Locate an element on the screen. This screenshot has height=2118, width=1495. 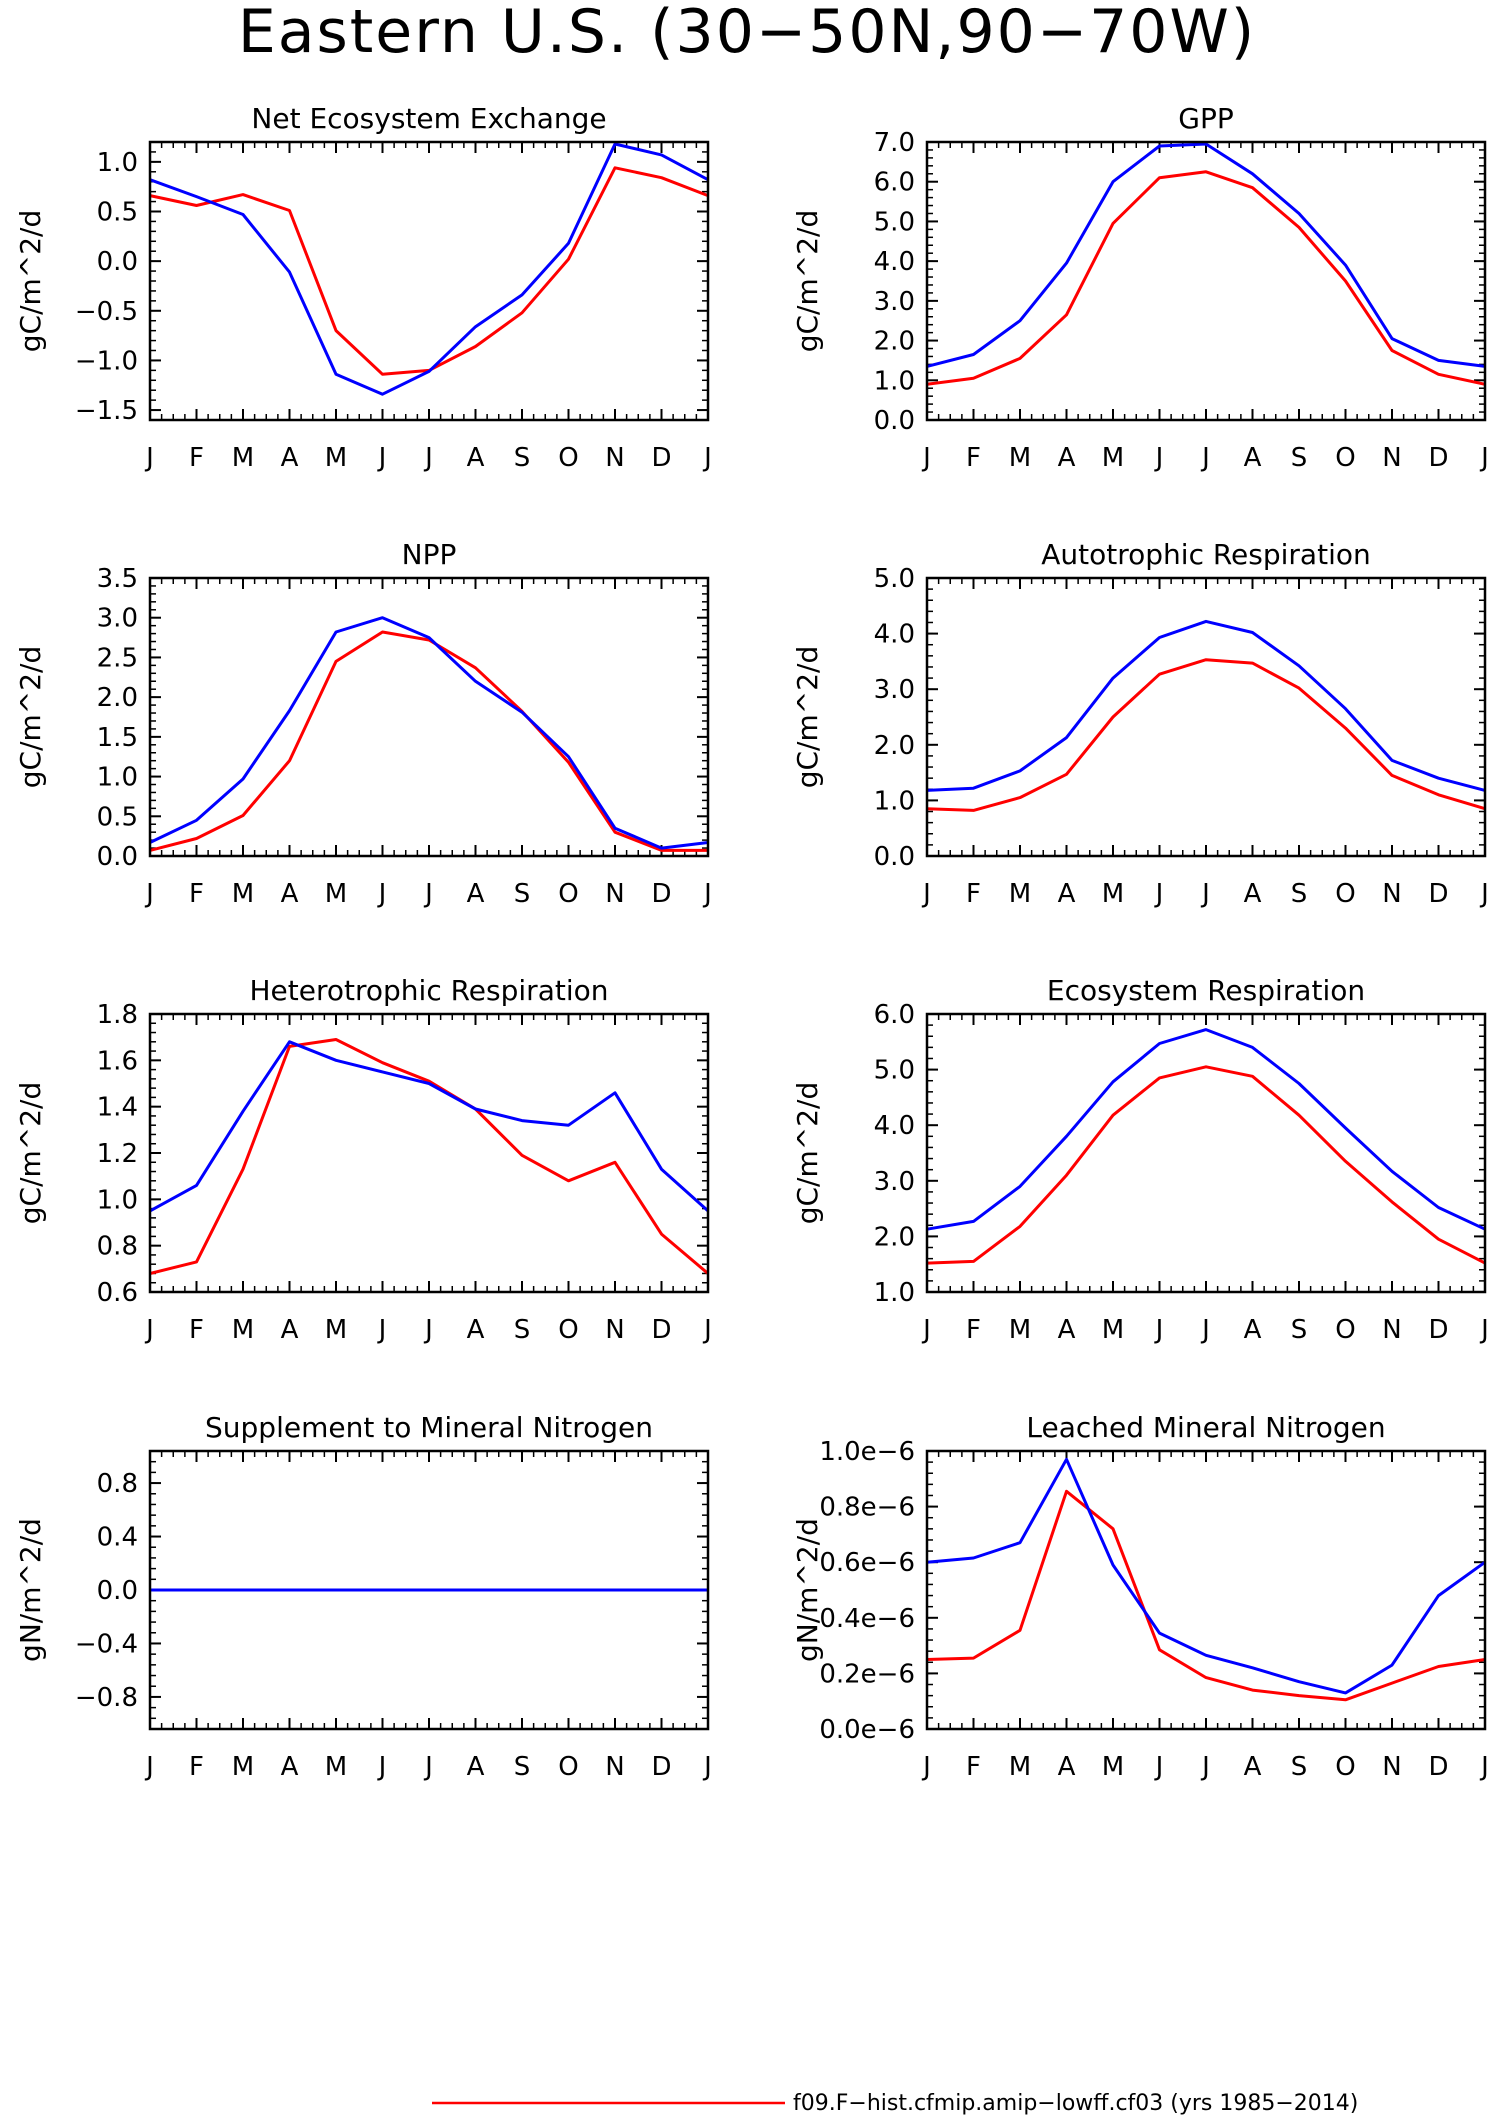
chart-title: GPP is located at coordinates (1205, 118).